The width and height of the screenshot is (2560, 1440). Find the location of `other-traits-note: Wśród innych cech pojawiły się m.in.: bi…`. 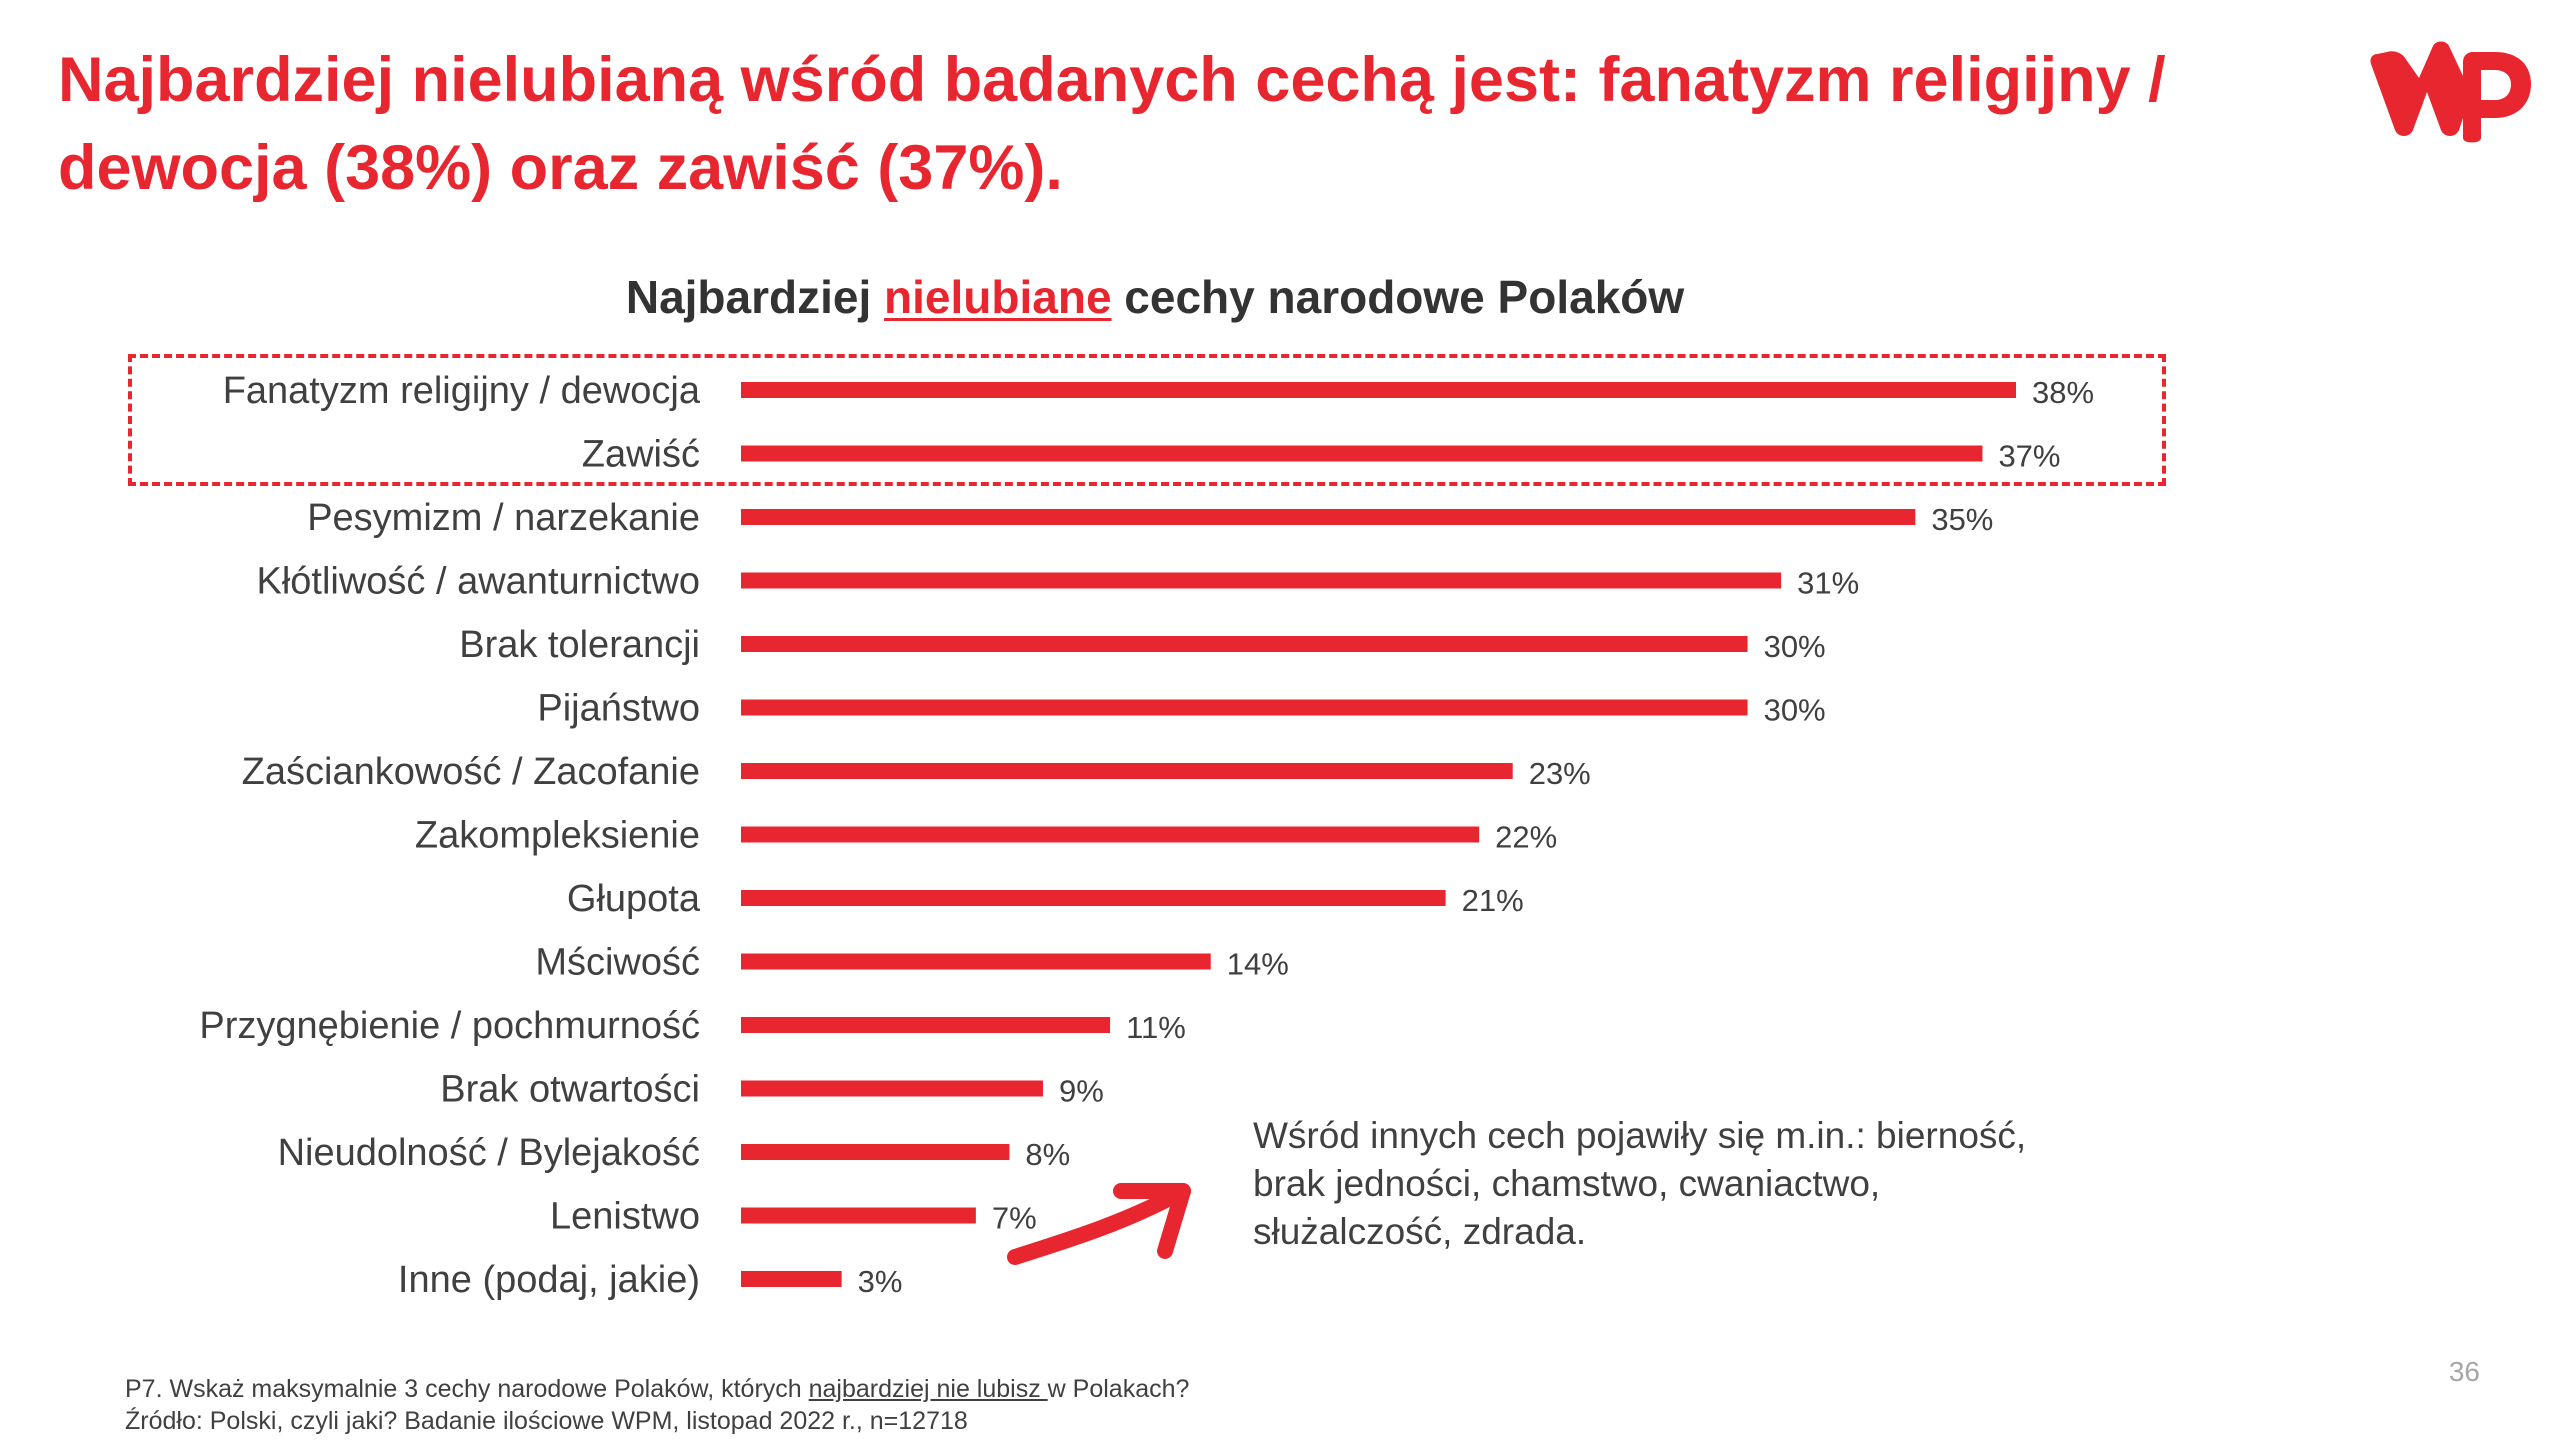

other-traits-note: Wśród innych cech pojawiły się m.in.: bi… is located at coordinates (1693, 1184).